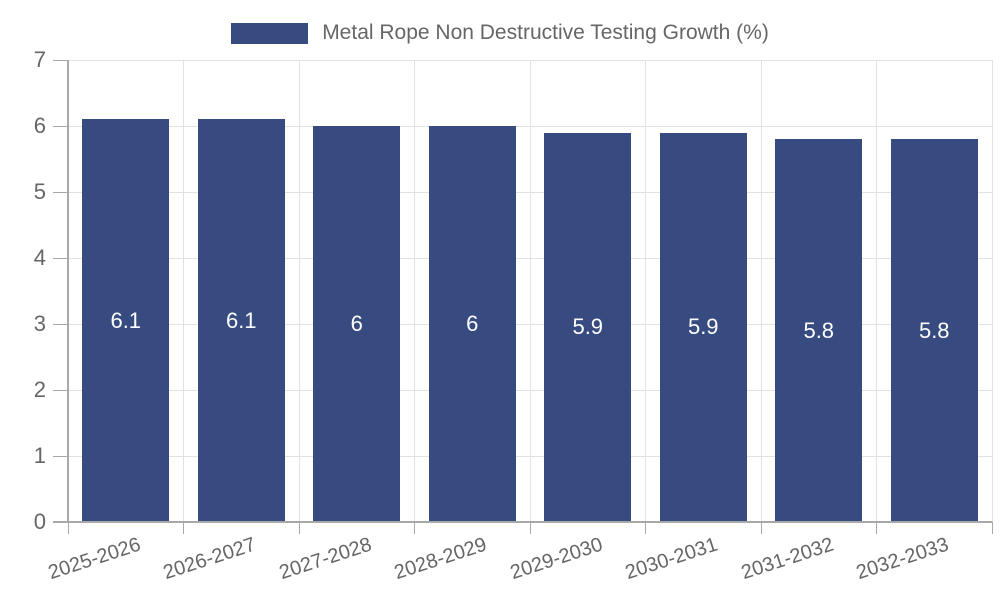 Image resolution: width=1000 pixels, height=600 pixels. Describe the element at coordinates (39, 257) in the screenshot. I see `y-tick-label: 4` at that location.